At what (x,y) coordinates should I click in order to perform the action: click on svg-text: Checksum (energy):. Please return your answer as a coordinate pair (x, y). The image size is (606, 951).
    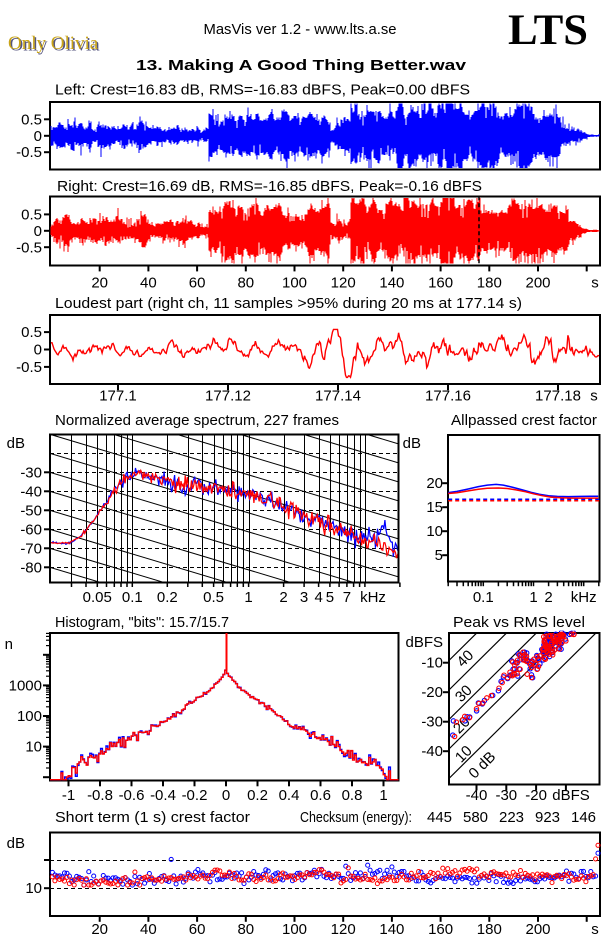
    Looking at the image, I should click on (356, 817).